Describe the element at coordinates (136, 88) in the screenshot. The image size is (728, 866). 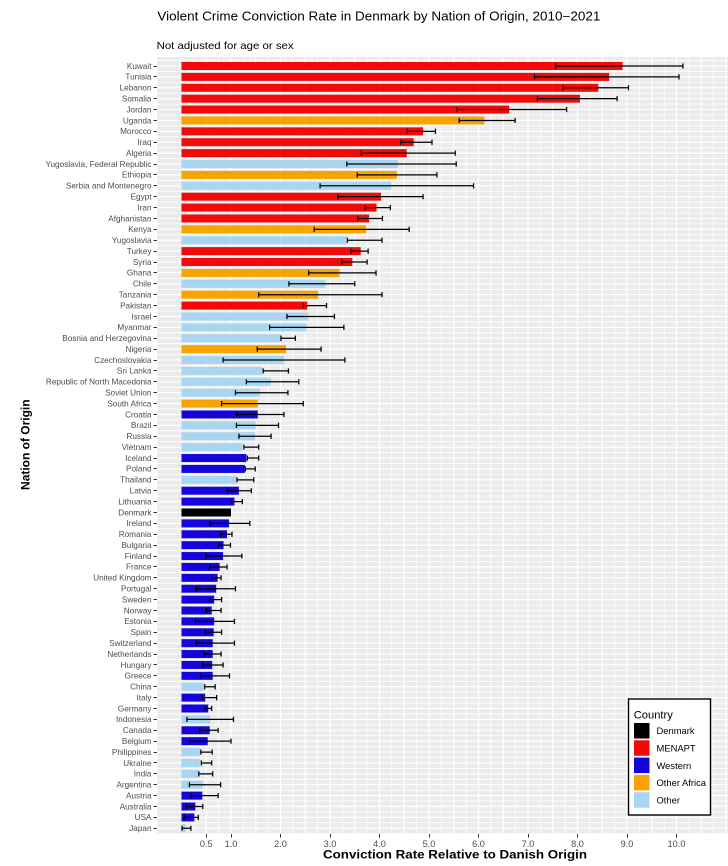
I see `svg-text: Lebanon` at that location.